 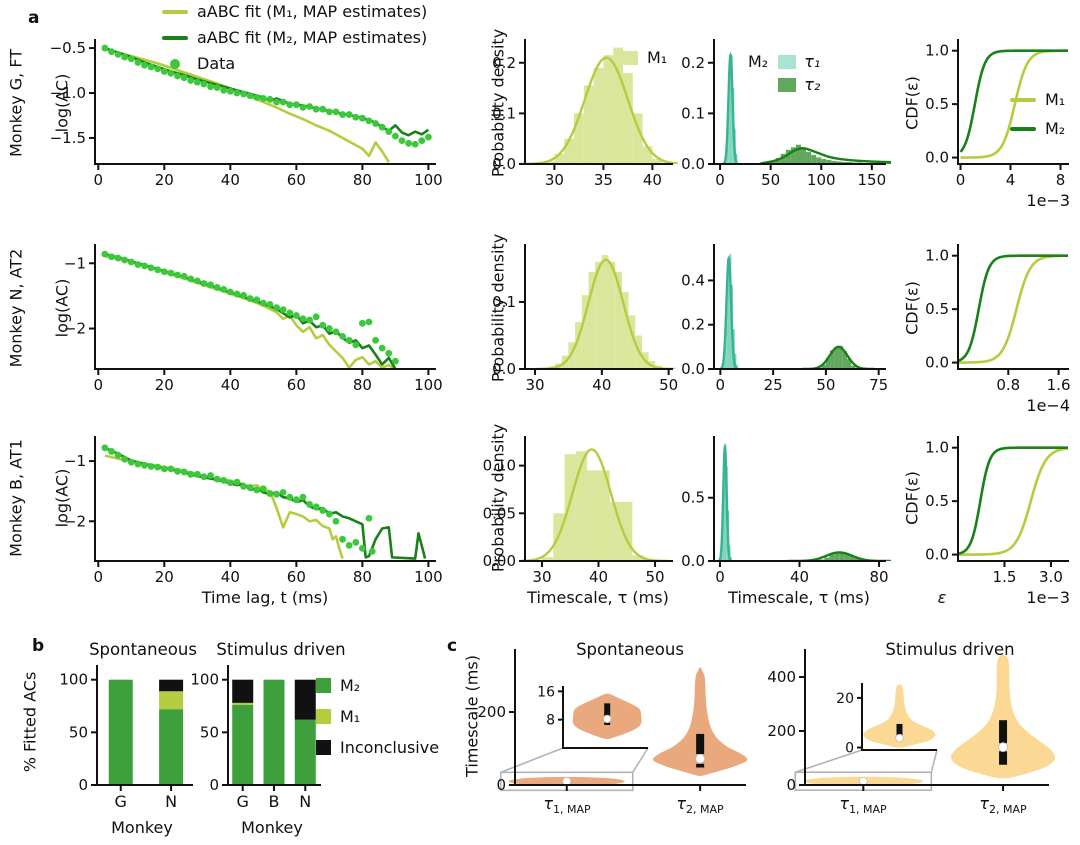 What do you see at coordinates (323, 685) in the screenshot?
I see `m2-bar-swatch-icon` at bounding box center [323, 685].